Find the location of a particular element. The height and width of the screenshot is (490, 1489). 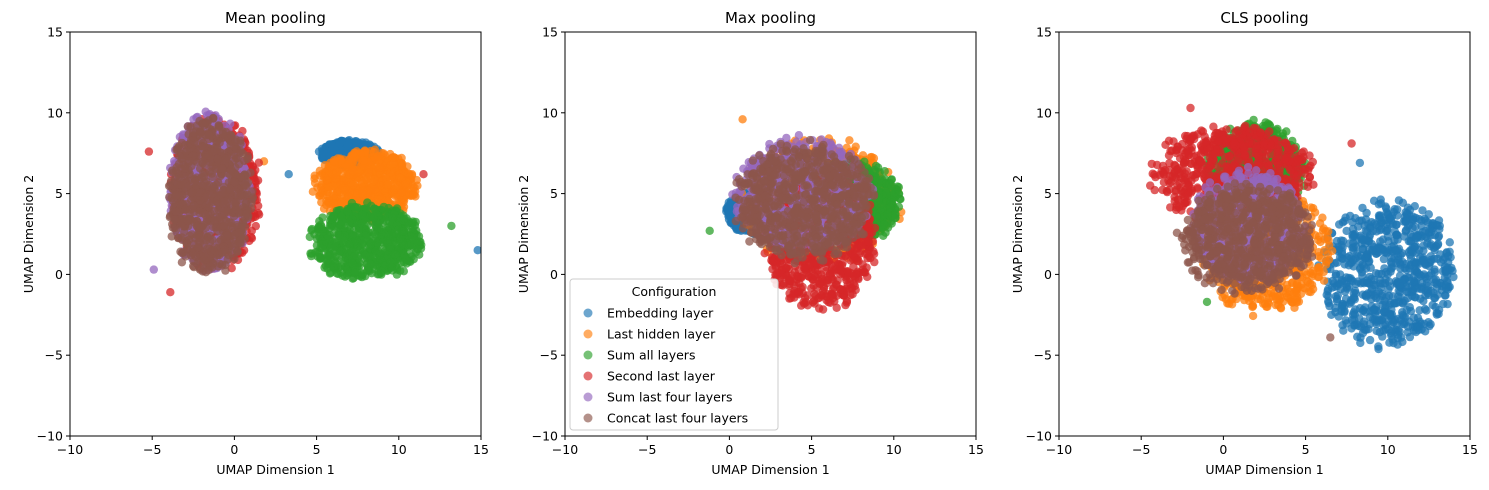

x-tick-label: −10 is located at coordinates (70, 449).